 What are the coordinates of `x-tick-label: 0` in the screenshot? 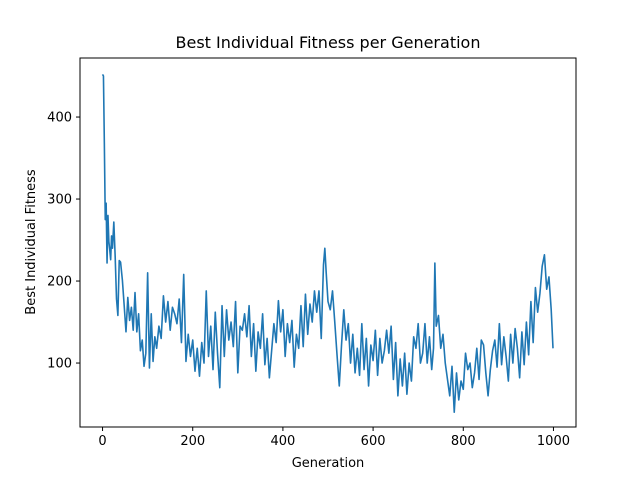 It's located at (102, 441).